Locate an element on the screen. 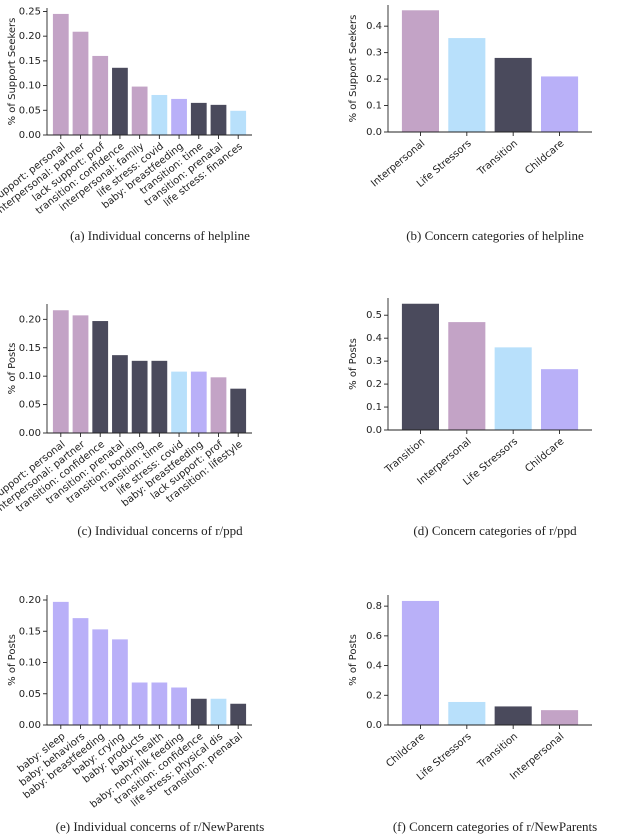 The width and height of the screenshot is (640, 836). caption: (e) Individual concerns of r/NewParents is located at coordinates (160, 826).